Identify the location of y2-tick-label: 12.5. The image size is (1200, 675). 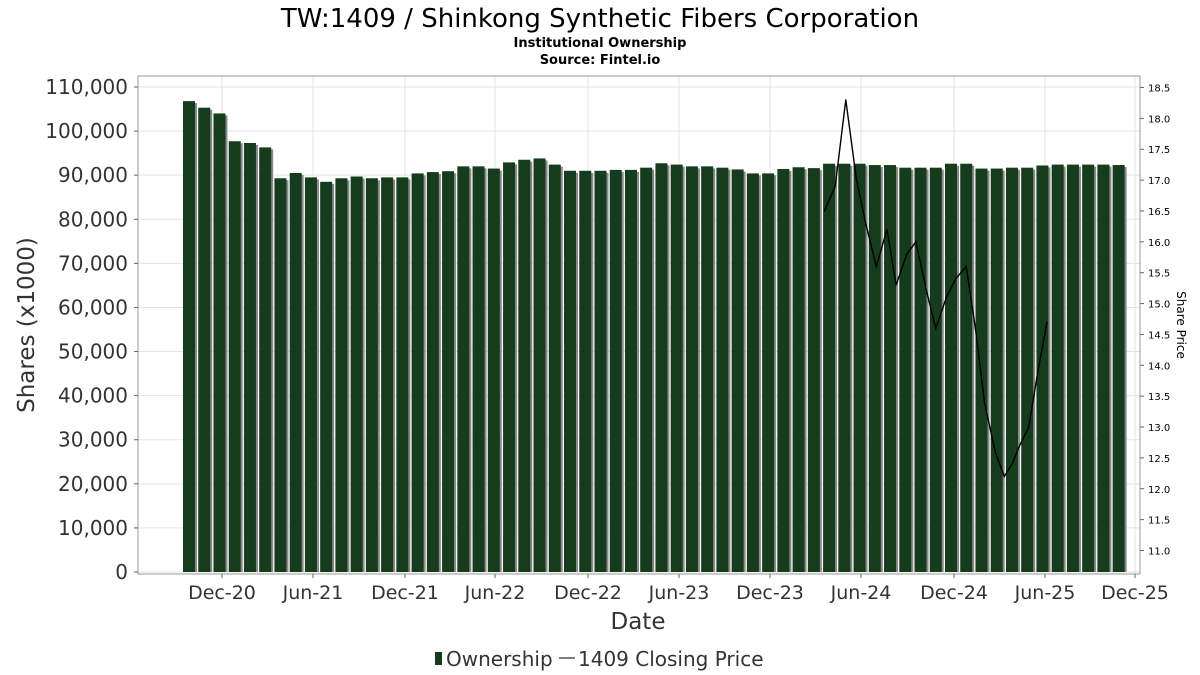
(1159, 459).